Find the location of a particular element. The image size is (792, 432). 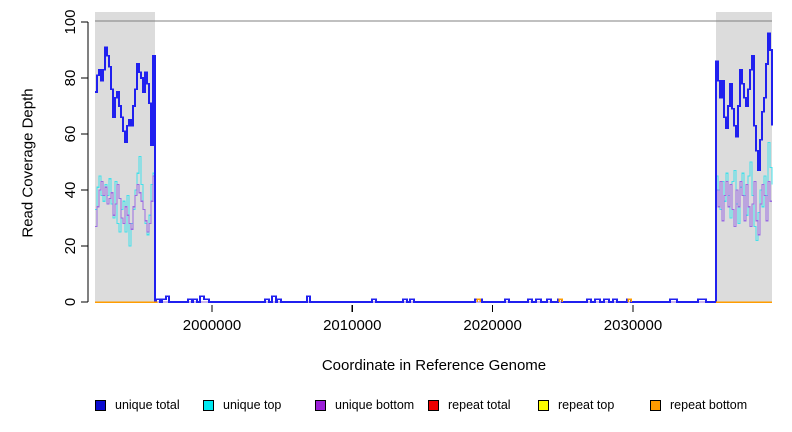

x-tick-label: 2020000 is located at coordinates (492, 325).